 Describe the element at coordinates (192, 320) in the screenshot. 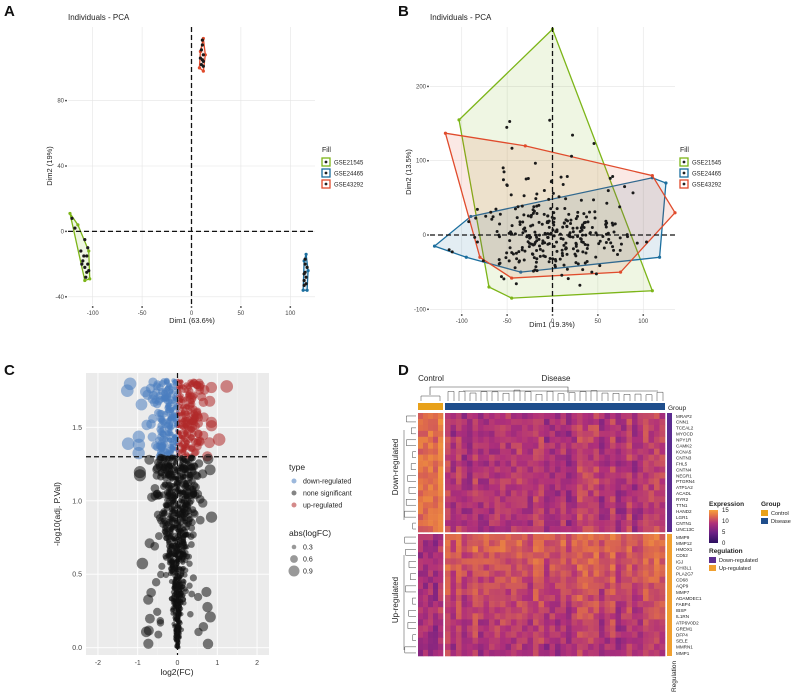

I see `panel-a-xlabel: Dim1 (63.6%)` at that location.